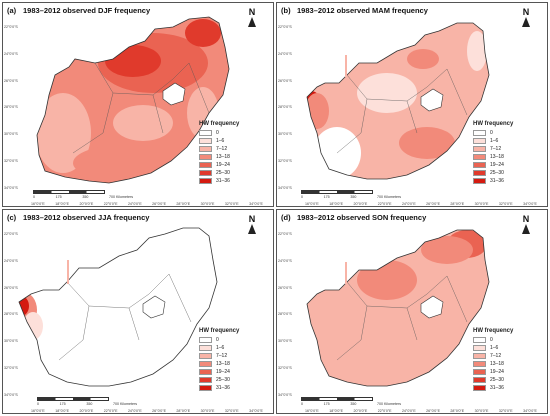 Image resolution: width=550 pixels, height=416 pixels. Describe the element at coordinates (302, 197) in the screenshot. I see `scale-label: 0` at that location.